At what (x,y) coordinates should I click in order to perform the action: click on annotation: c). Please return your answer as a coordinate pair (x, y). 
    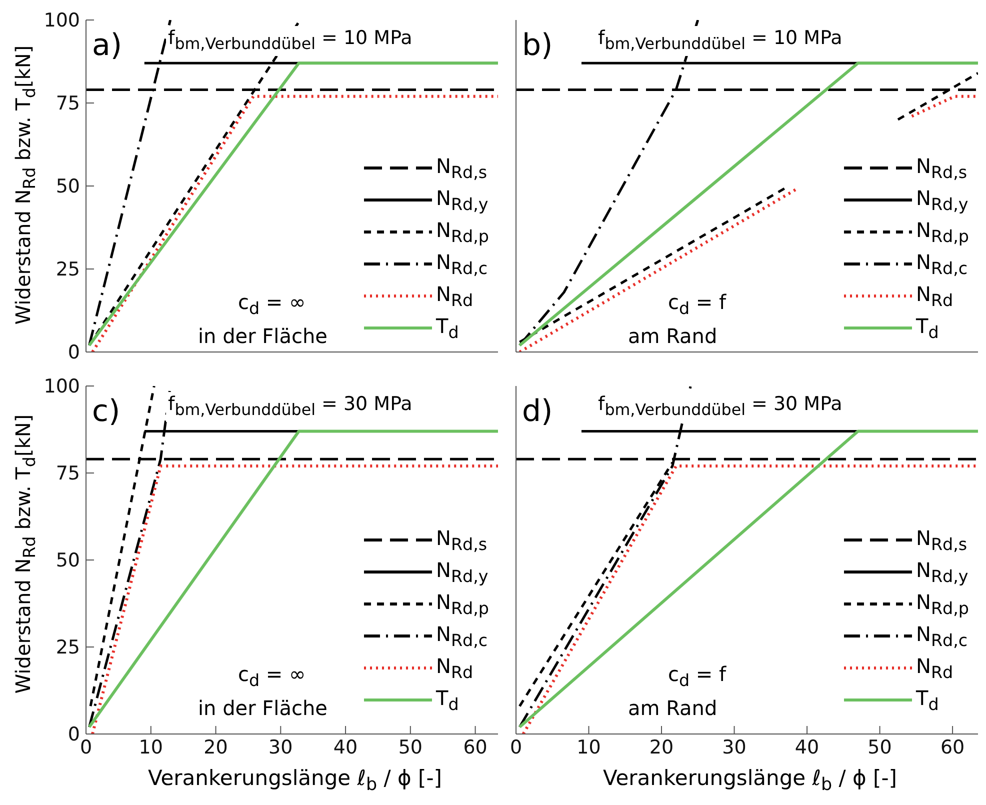
    Looking at the image, I should click on (106, 411).